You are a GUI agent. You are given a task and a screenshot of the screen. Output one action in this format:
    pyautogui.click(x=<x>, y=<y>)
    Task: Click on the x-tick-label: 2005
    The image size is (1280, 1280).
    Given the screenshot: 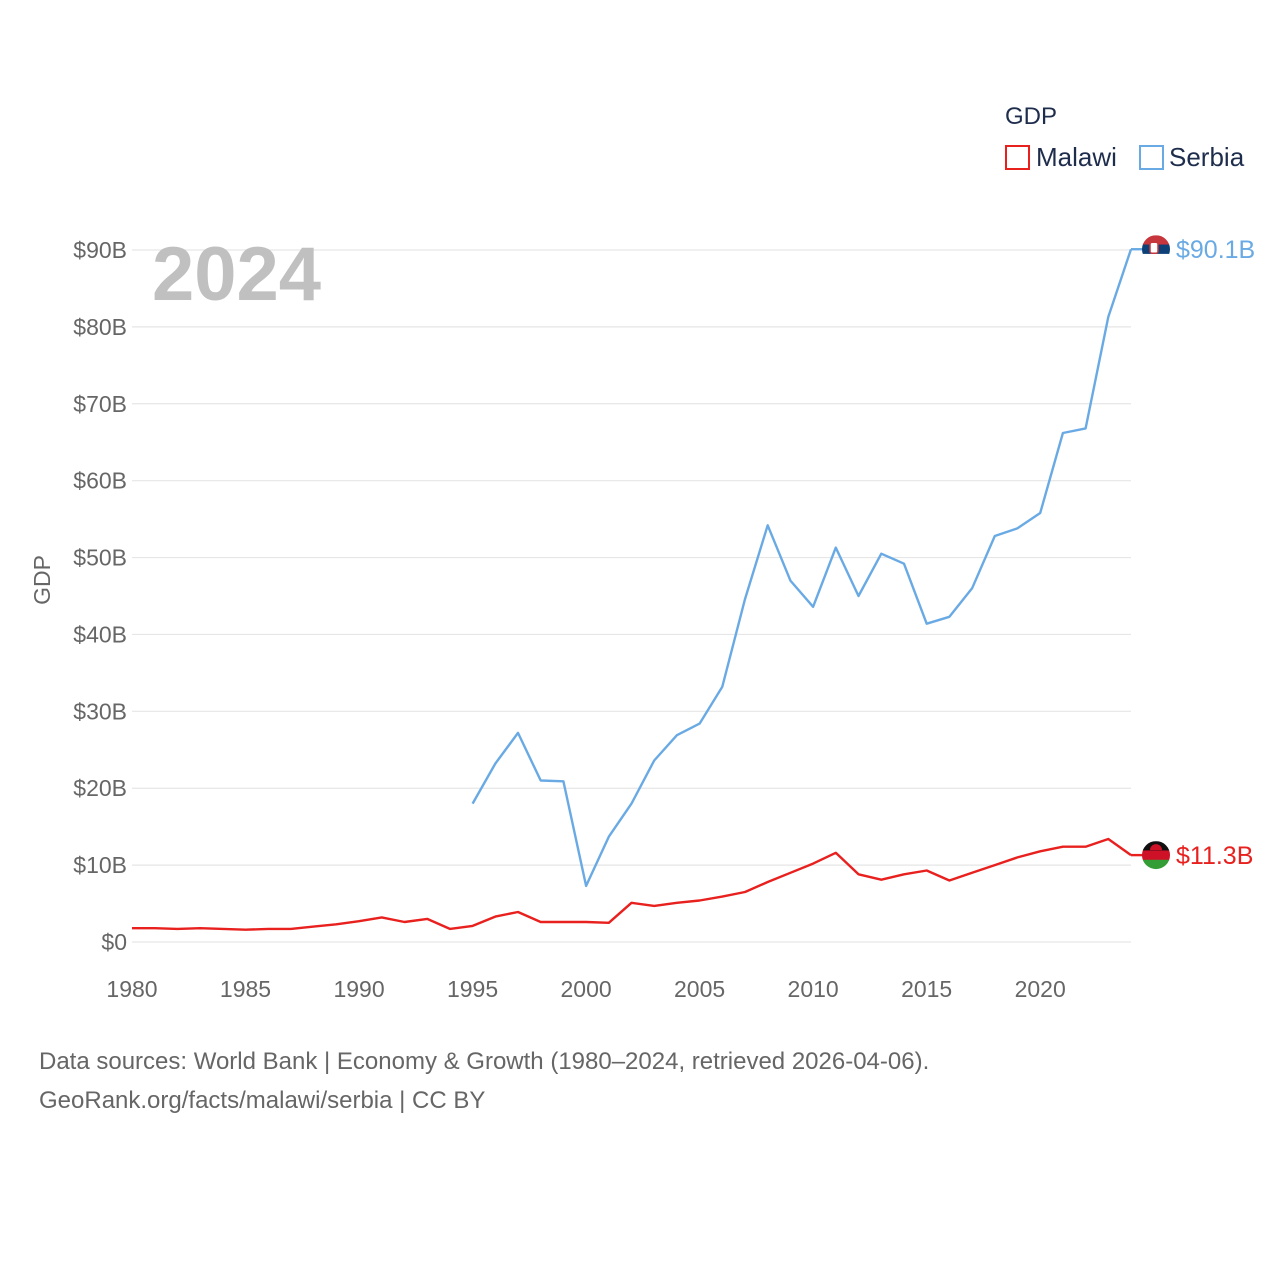 What is the action you would take?
    pyautogui.click(x=699, y=989)
    